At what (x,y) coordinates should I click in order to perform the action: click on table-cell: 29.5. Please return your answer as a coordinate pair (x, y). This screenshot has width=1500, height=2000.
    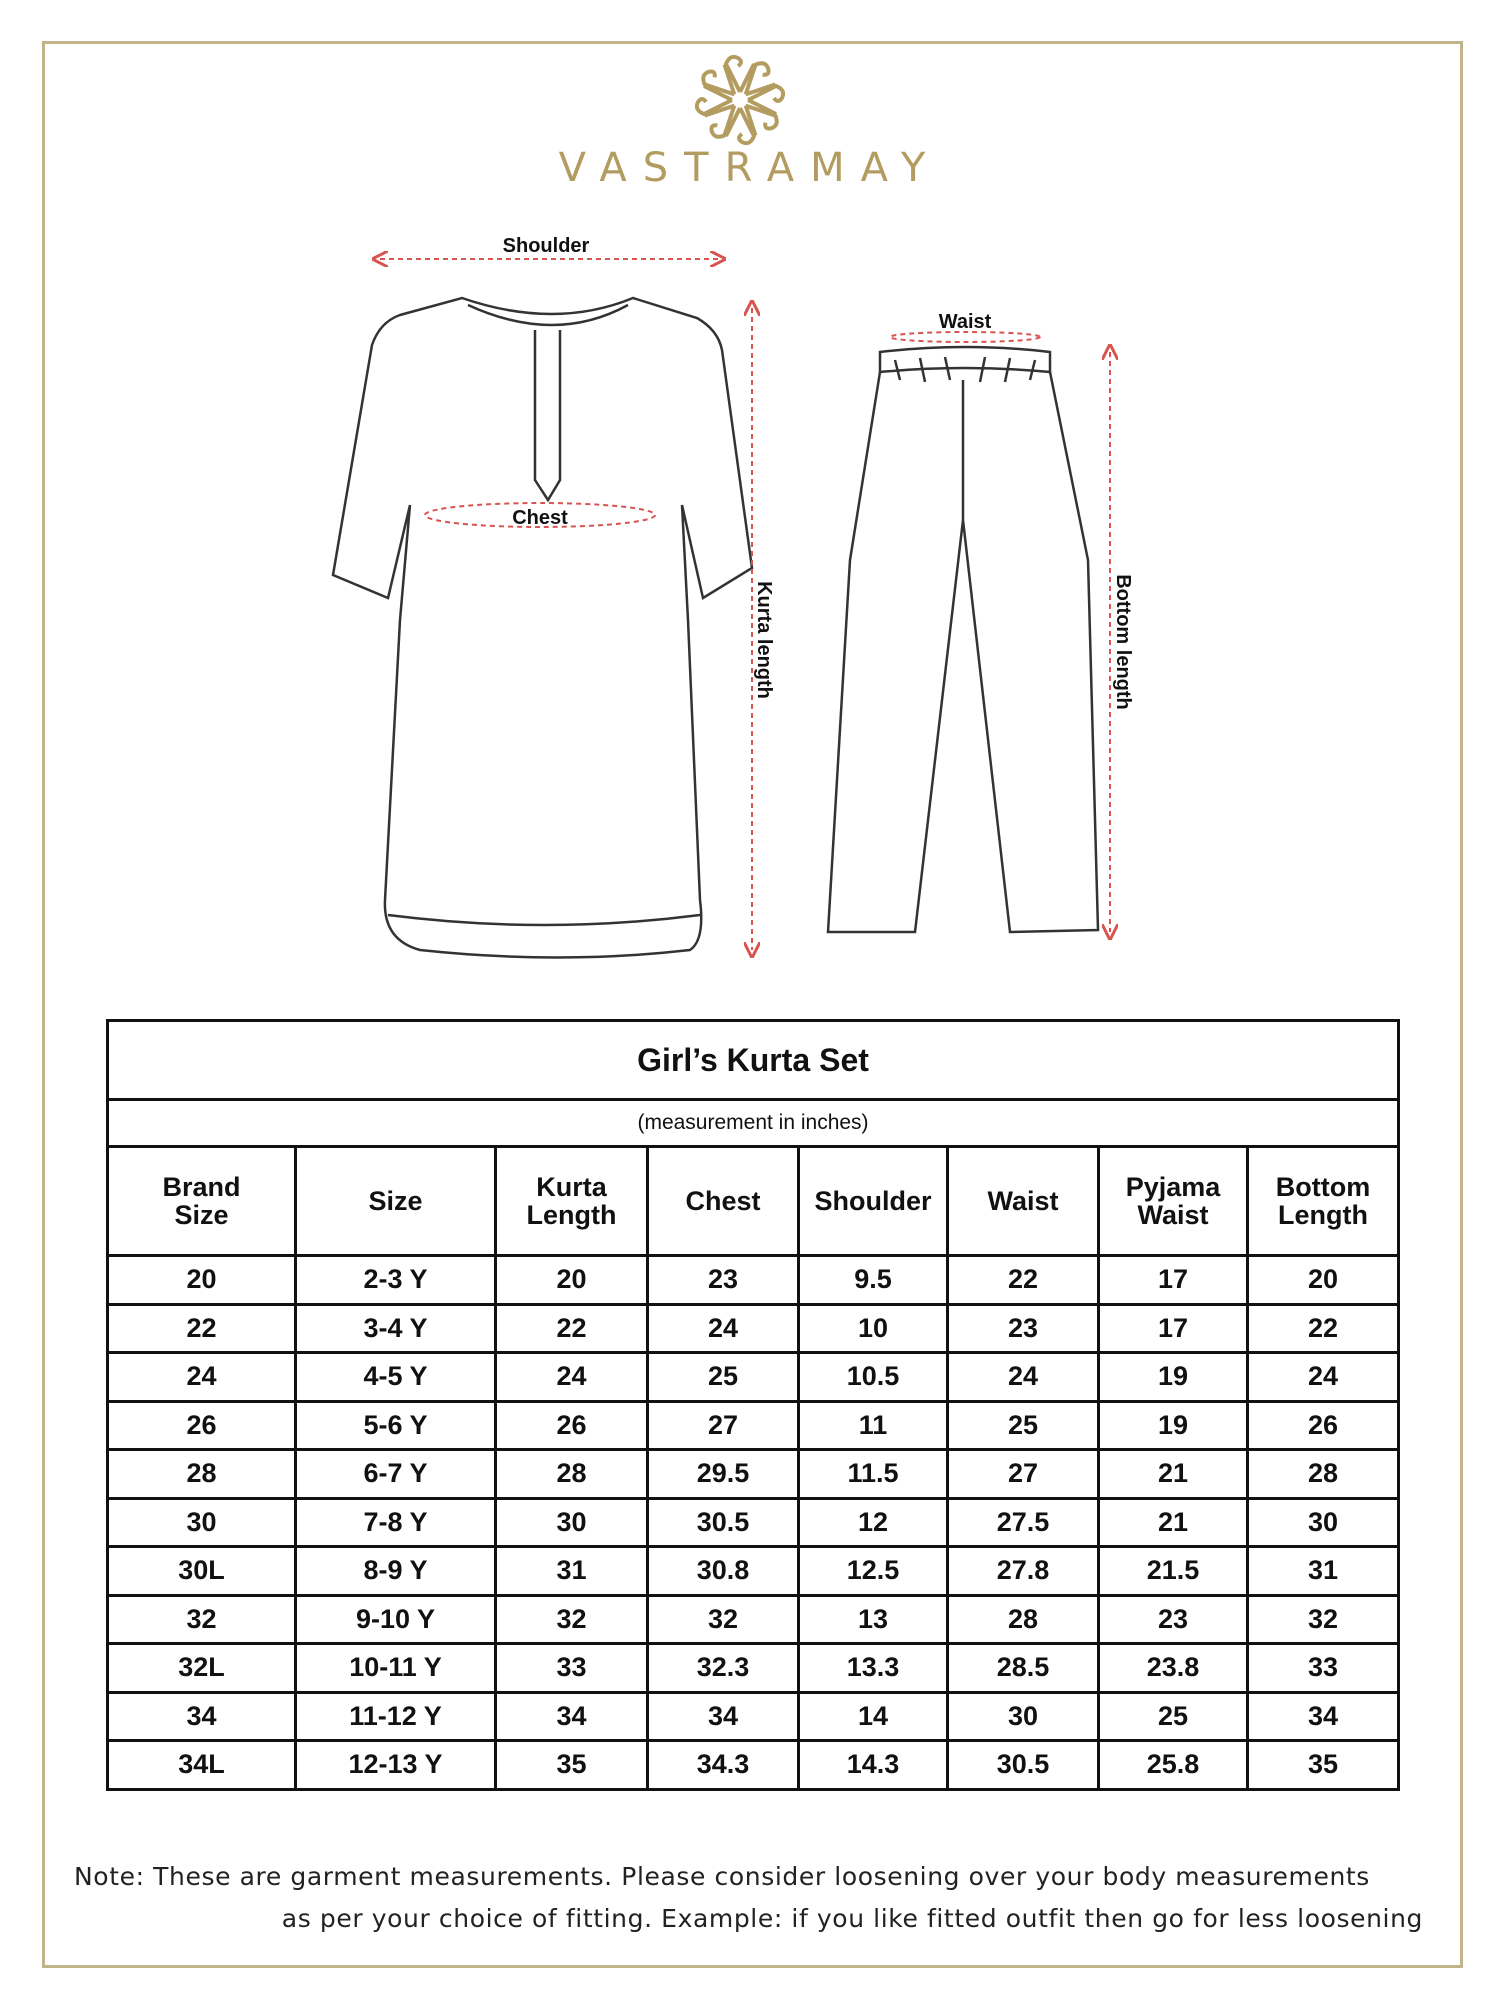
    Looking at the image, I should click on (723, 1474).